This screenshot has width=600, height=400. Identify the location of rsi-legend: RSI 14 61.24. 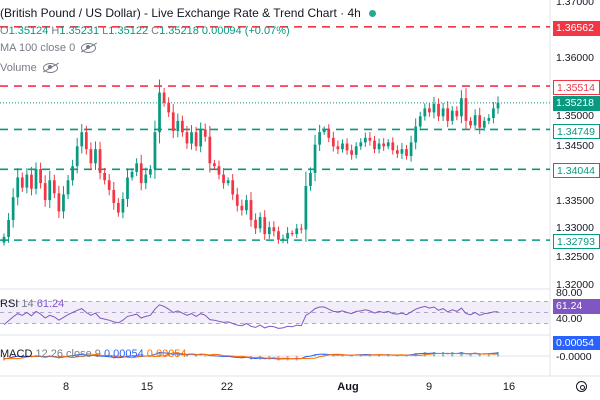
(32, 304).